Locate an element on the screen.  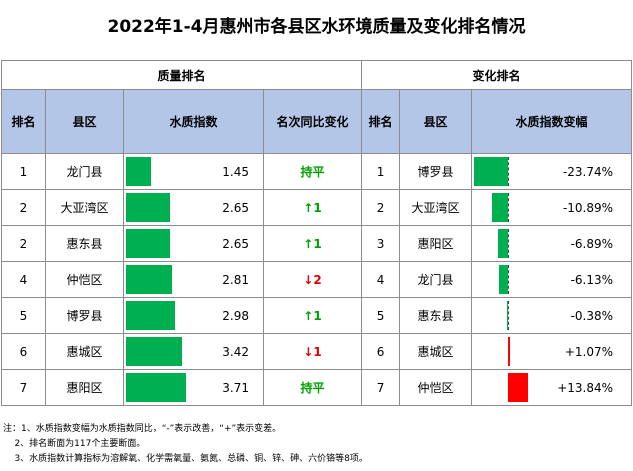
change-district-cell: 惠阳区 is located at coordinates (436, 243).